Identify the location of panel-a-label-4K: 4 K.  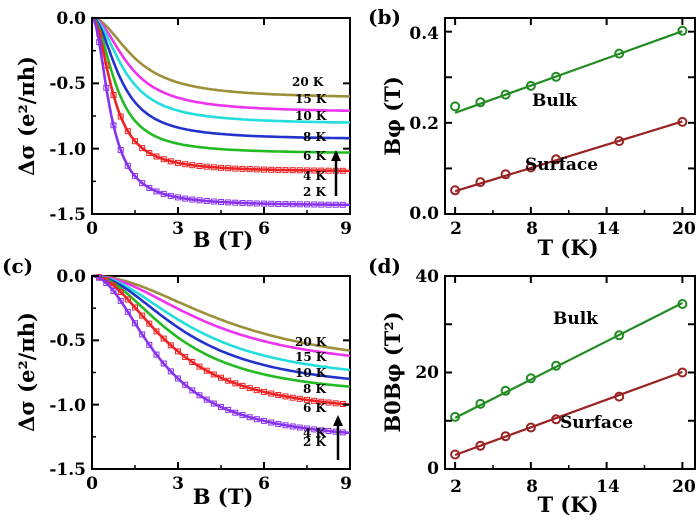
(315, 176).